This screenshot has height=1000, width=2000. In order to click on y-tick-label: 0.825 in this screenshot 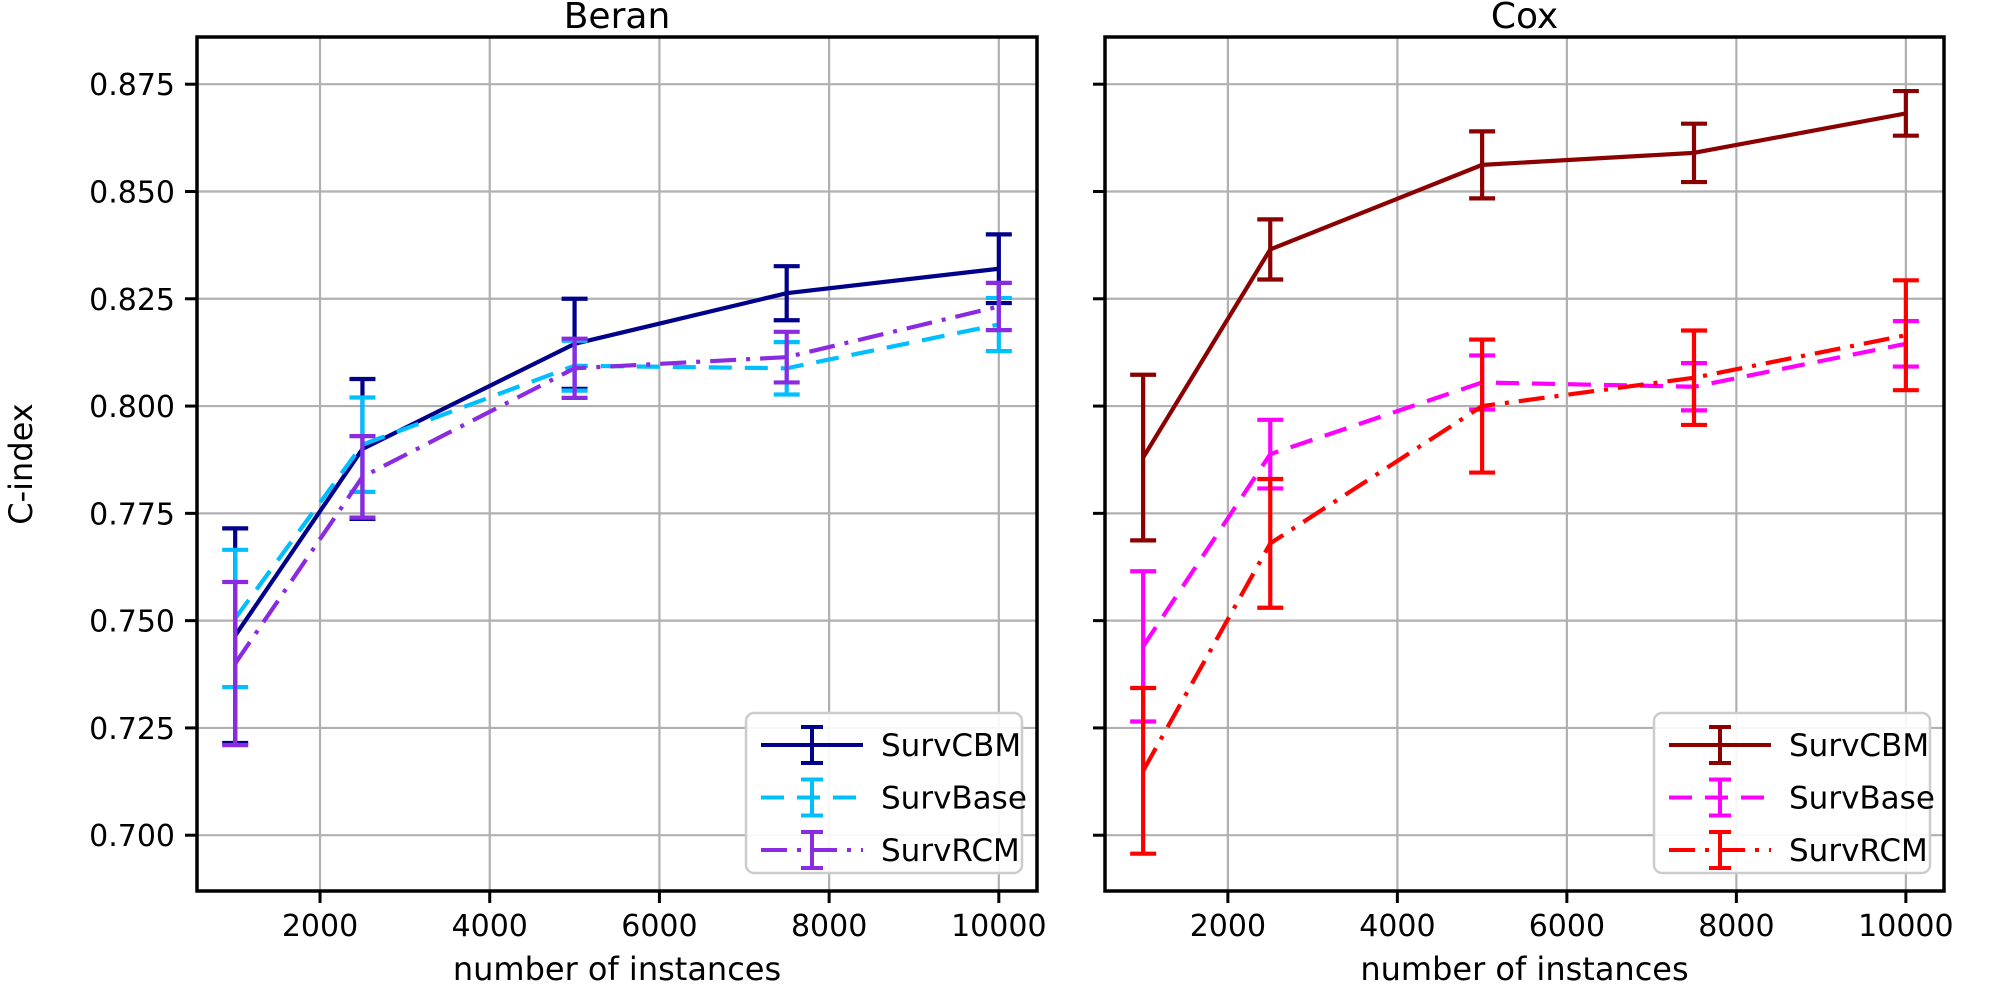, I will do `click(132, 300)`.